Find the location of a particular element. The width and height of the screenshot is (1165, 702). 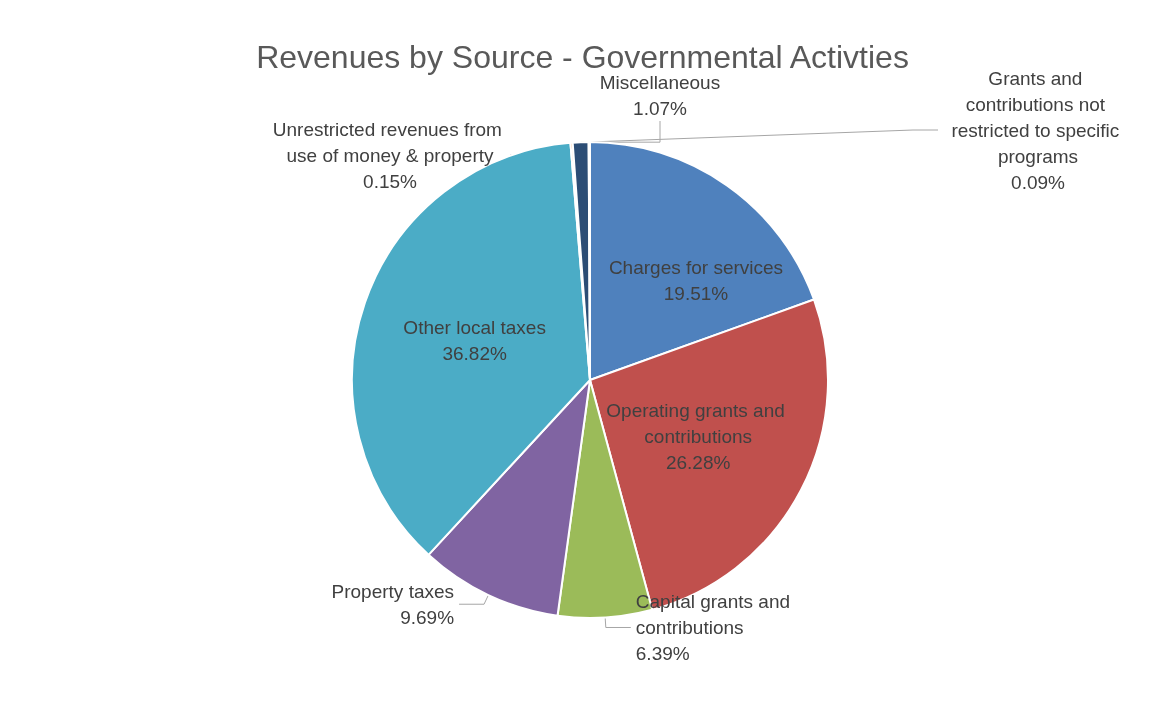

data-label: 9.69% is located at coordinates (427, 617).